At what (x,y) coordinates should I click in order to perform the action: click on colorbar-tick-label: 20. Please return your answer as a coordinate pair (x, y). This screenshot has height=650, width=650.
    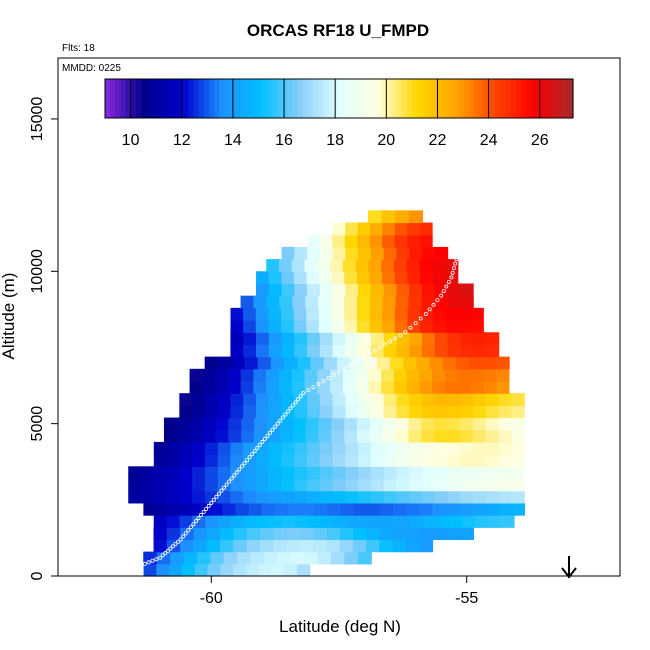
    Looking at the image, I should click on (386, 140).